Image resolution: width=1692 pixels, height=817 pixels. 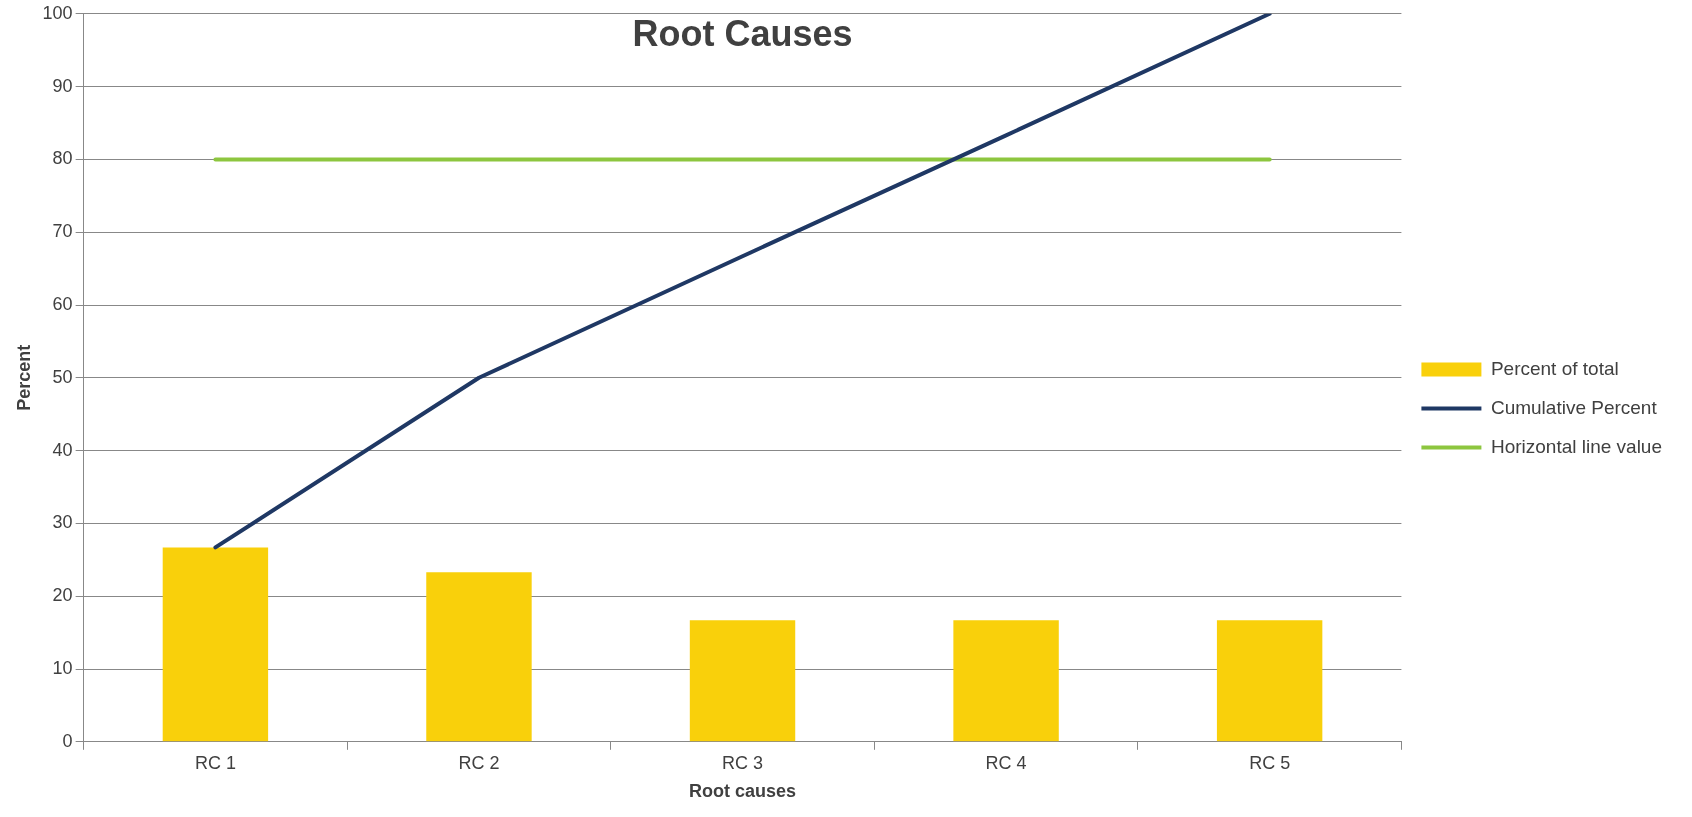 I want to click on y-tick-label: 100, so click(x=57, y=12).